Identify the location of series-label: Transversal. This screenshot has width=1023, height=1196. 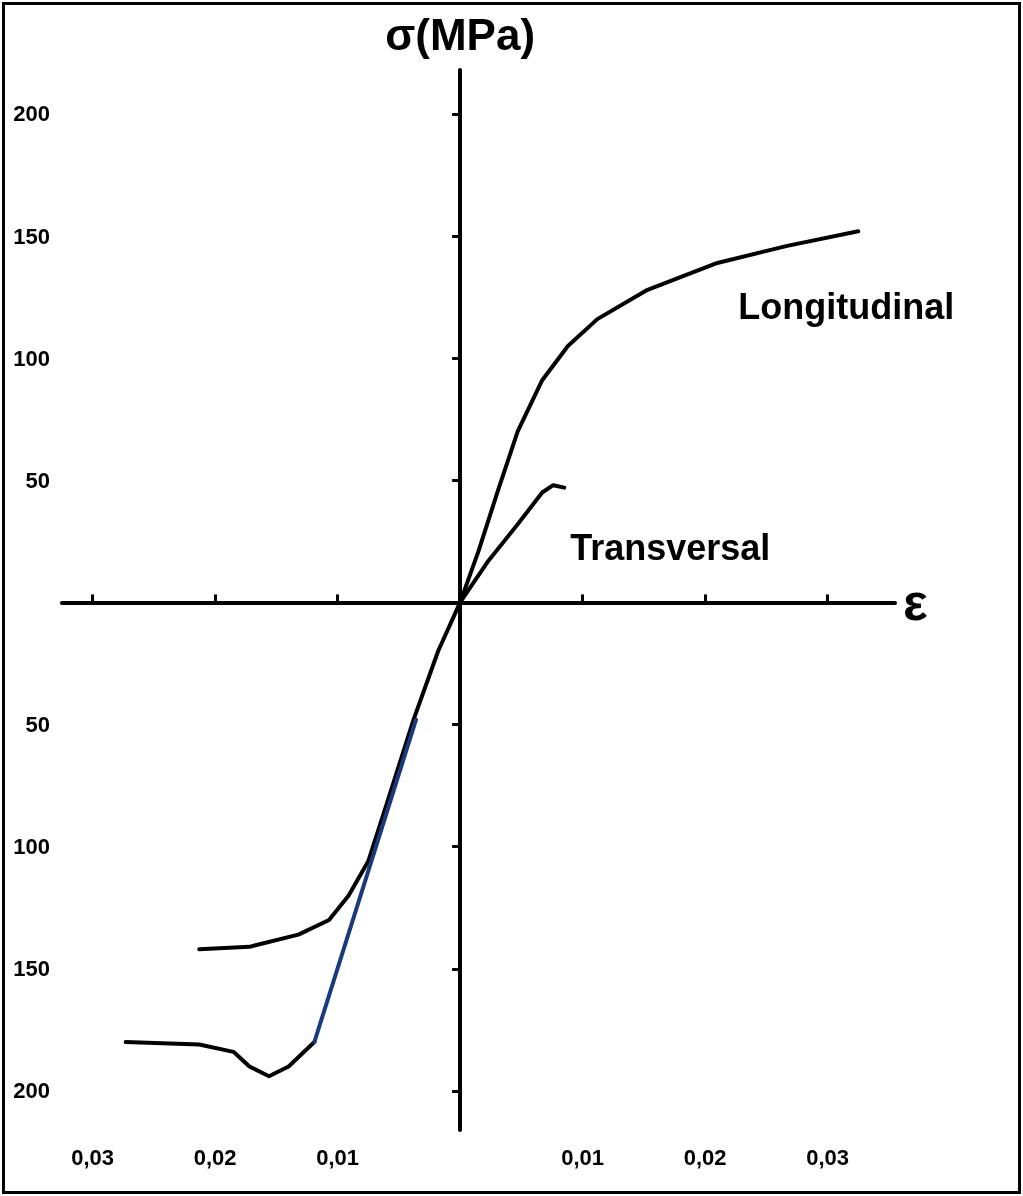
(670, 548).